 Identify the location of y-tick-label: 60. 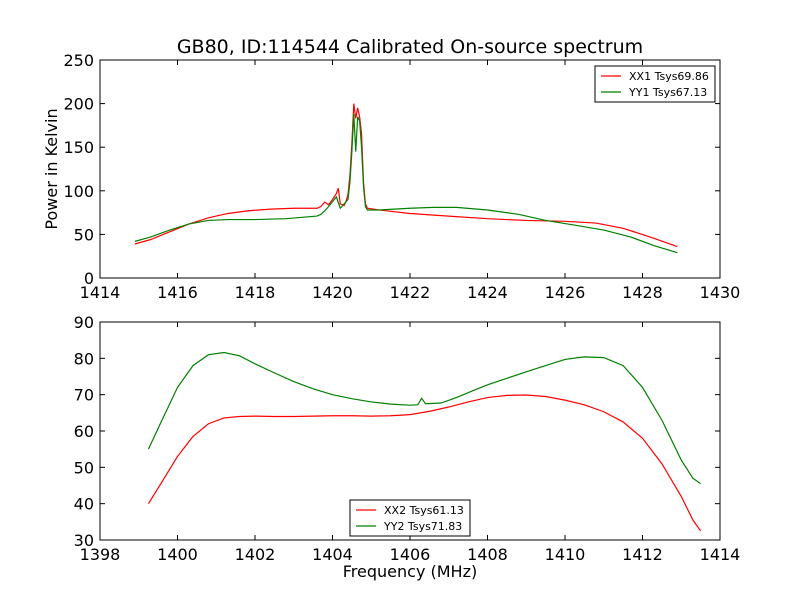
(84, 431).